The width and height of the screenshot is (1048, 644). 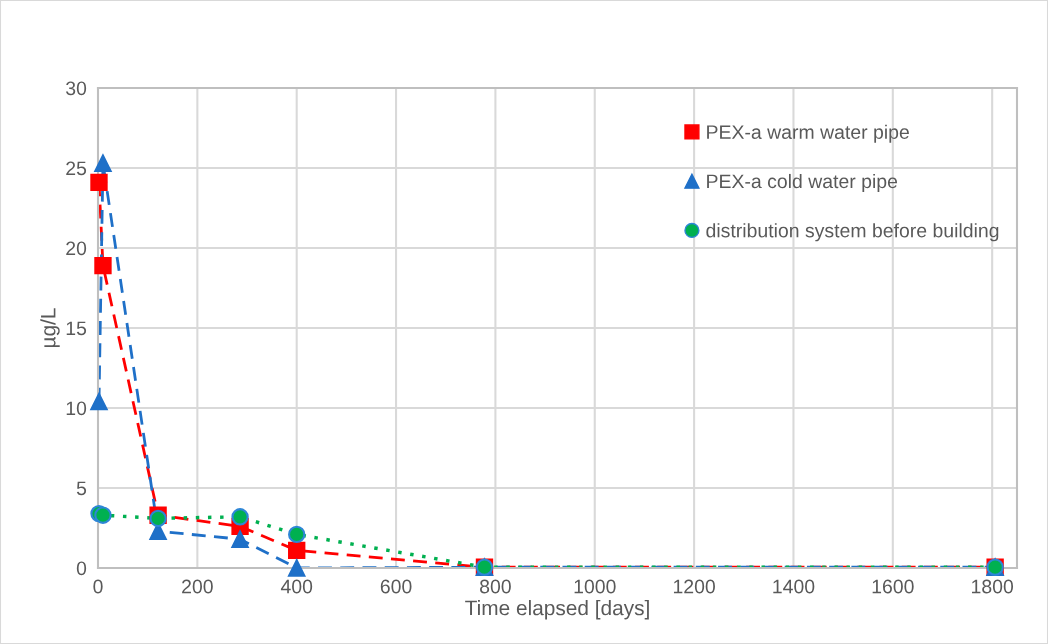 I want to click on x-tick-label: 800, so click(x=495, y=586).